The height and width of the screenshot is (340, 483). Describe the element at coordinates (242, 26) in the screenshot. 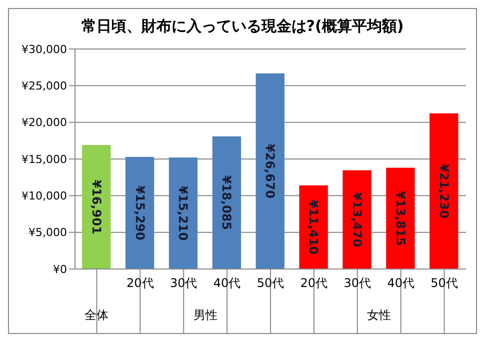

I see `chart-title: 常日頃、財布に入っている現金は?(概算平均額)` at that location.